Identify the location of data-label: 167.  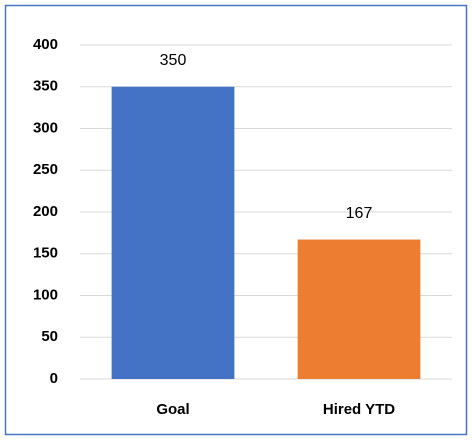
(359, 213).